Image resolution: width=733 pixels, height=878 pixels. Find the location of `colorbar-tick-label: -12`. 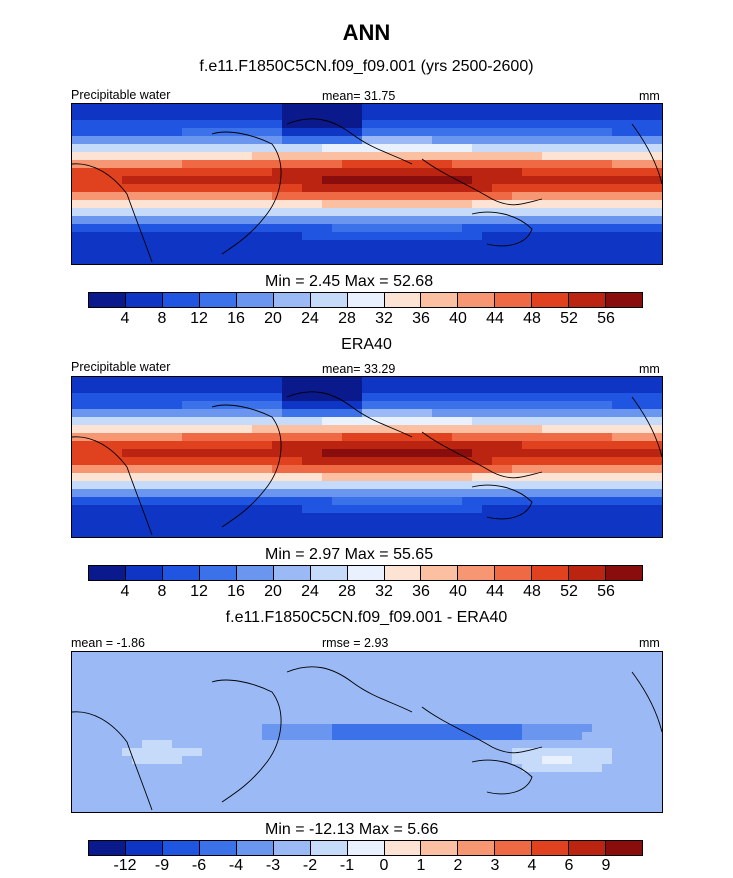

colorbar-tick-label: -12 is located at coordinates (125, 865).